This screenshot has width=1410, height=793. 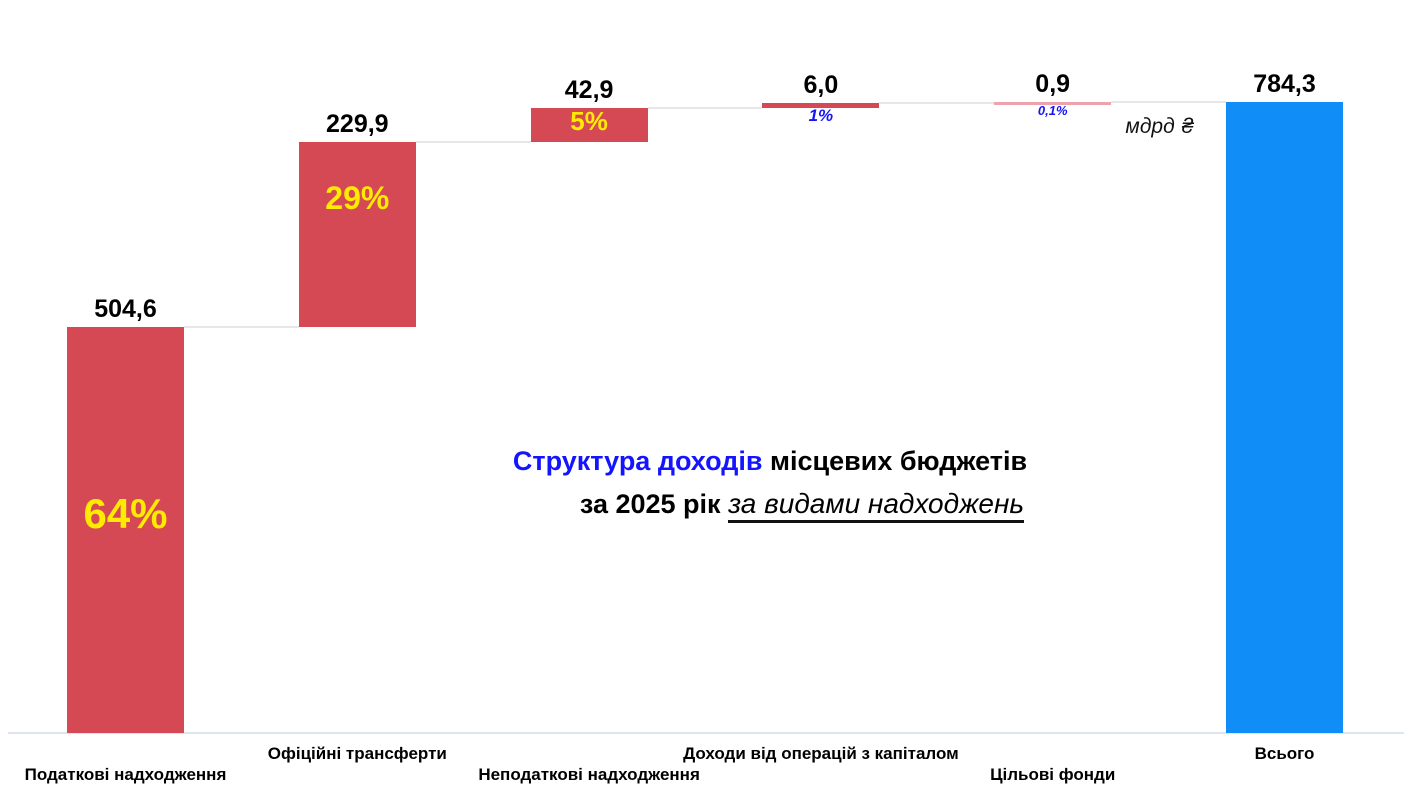 What do you see at coordinates (706, 733) in the screenshot?
I see `x-axis-line` at bounding box center [706, 733].